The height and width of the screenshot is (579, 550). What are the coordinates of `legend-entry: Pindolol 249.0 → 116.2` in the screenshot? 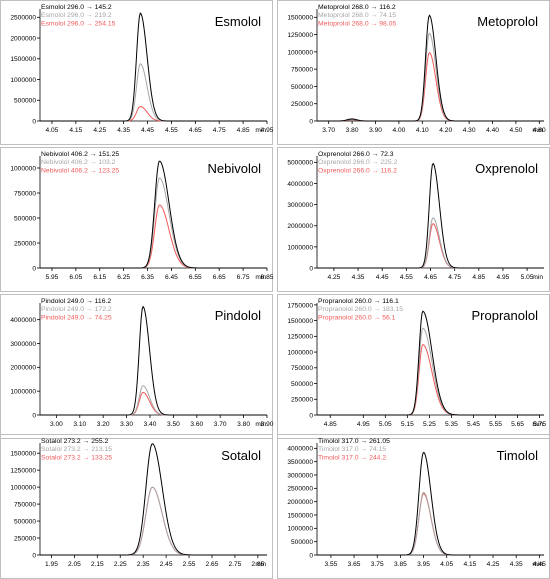 It's located at (76, 301).